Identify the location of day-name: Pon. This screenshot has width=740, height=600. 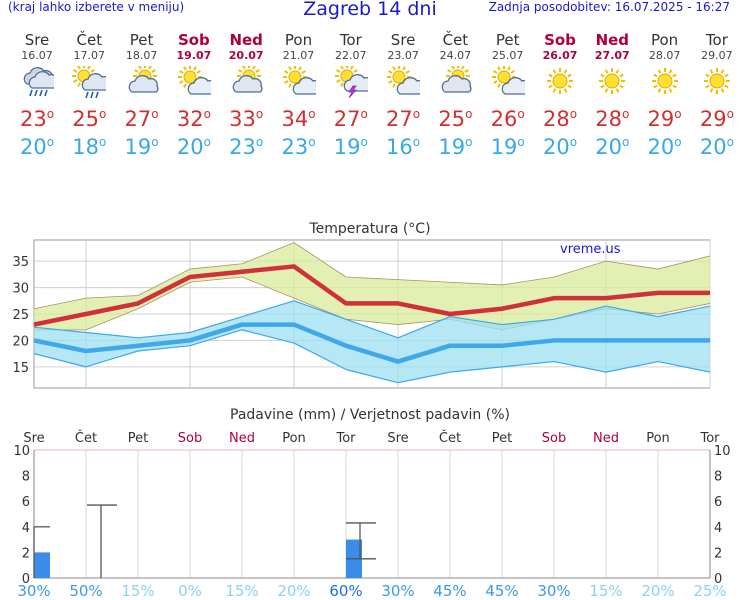
(664, 40).